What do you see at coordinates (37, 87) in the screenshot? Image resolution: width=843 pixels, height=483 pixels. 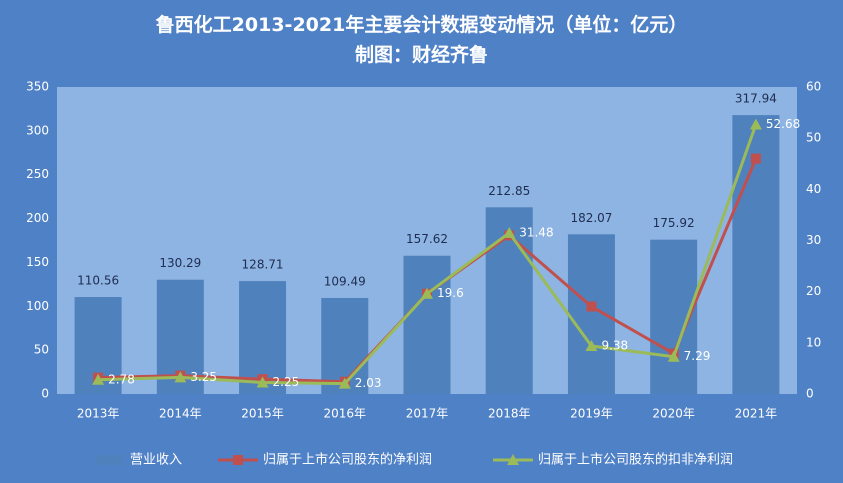 I see `y-left-tick-label: 350` at bounding box center [37, 87].